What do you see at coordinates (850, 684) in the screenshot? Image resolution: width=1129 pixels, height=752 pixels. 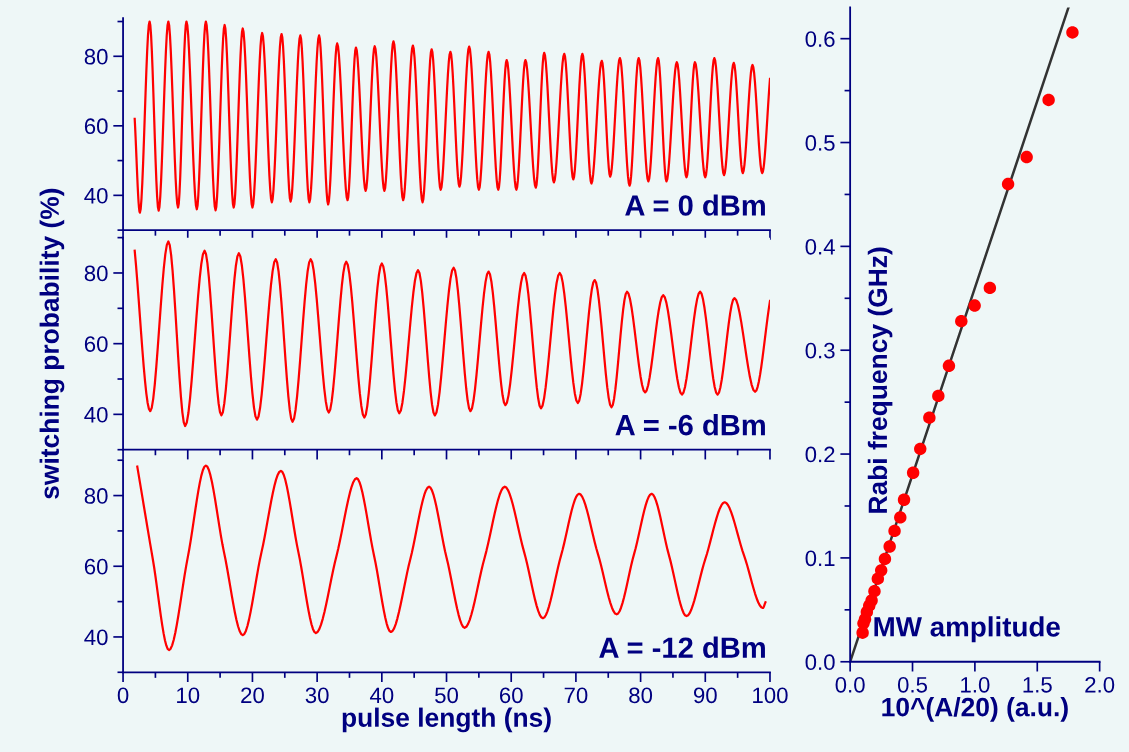 I see `x-tick-label: 0.0` at bounding box center [850, 684].